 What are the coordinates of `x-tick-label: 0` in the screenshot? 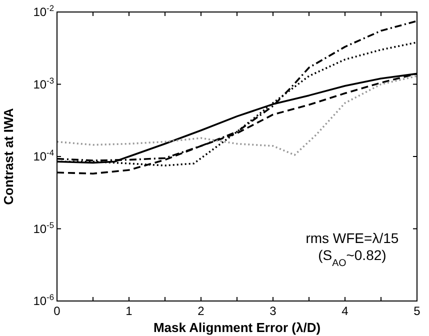 It's located at (57, 311).